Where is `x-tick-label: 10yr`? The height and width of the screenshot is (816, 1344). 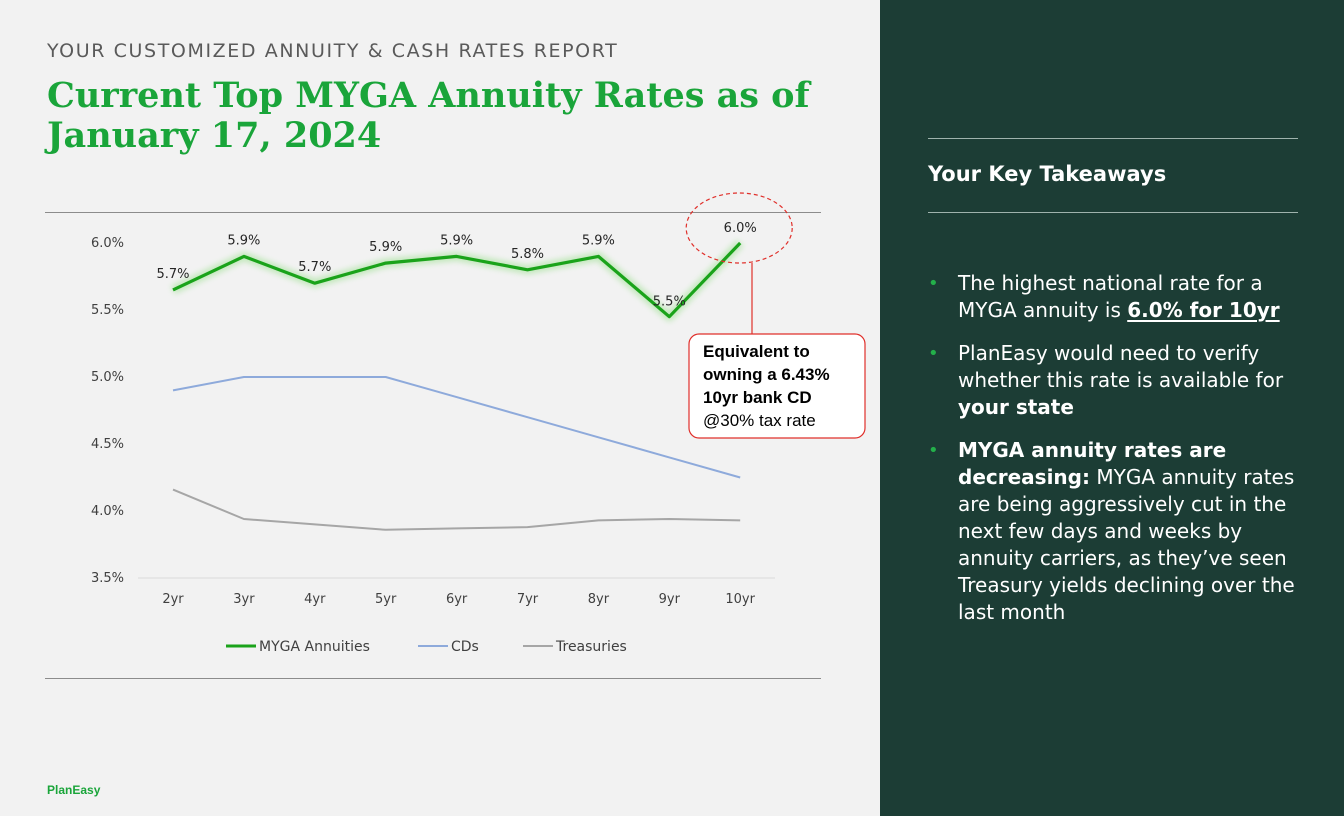 x-tick-label: 10yr is located at coordinates (740, 599).